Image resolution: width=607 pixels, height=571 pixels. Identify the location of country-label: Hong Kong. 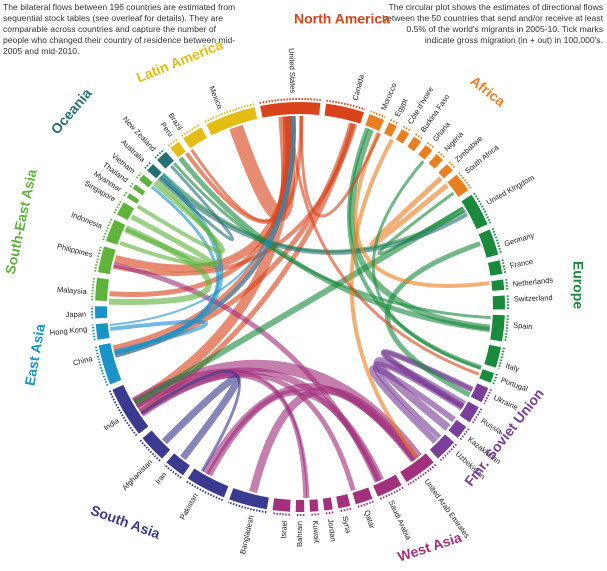
(68, 330).